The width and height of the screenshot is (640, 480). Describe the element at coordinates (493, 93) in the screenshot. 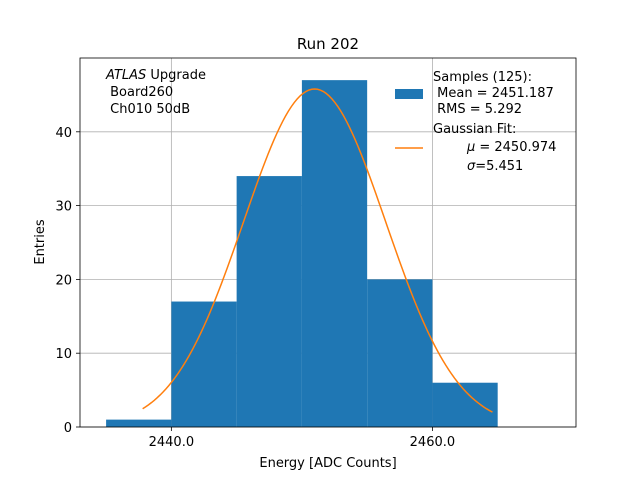

I see `legend-samples-mean: Mean = 2451.187` at that location.